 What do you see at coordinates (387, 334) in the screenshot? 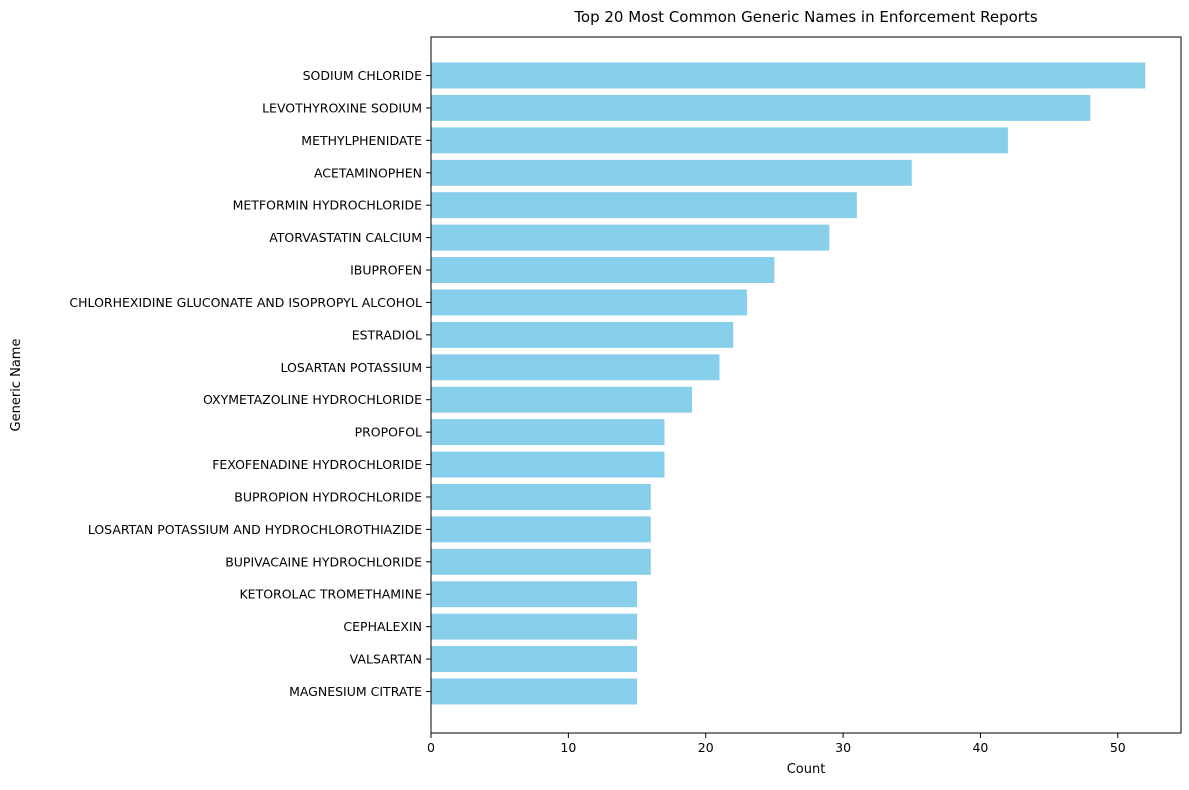
I see `y-tick-label: ESTRADIOL` at bounding box center [387, 334].